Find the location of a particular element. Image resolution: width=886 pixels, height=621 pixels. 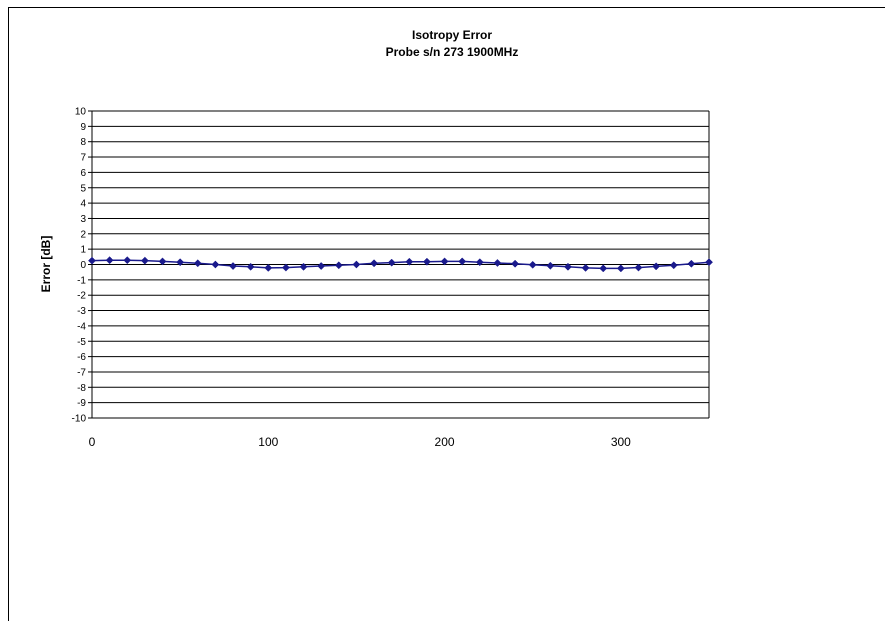

y-tick-label: 9 is located at coordinates (83, 127).